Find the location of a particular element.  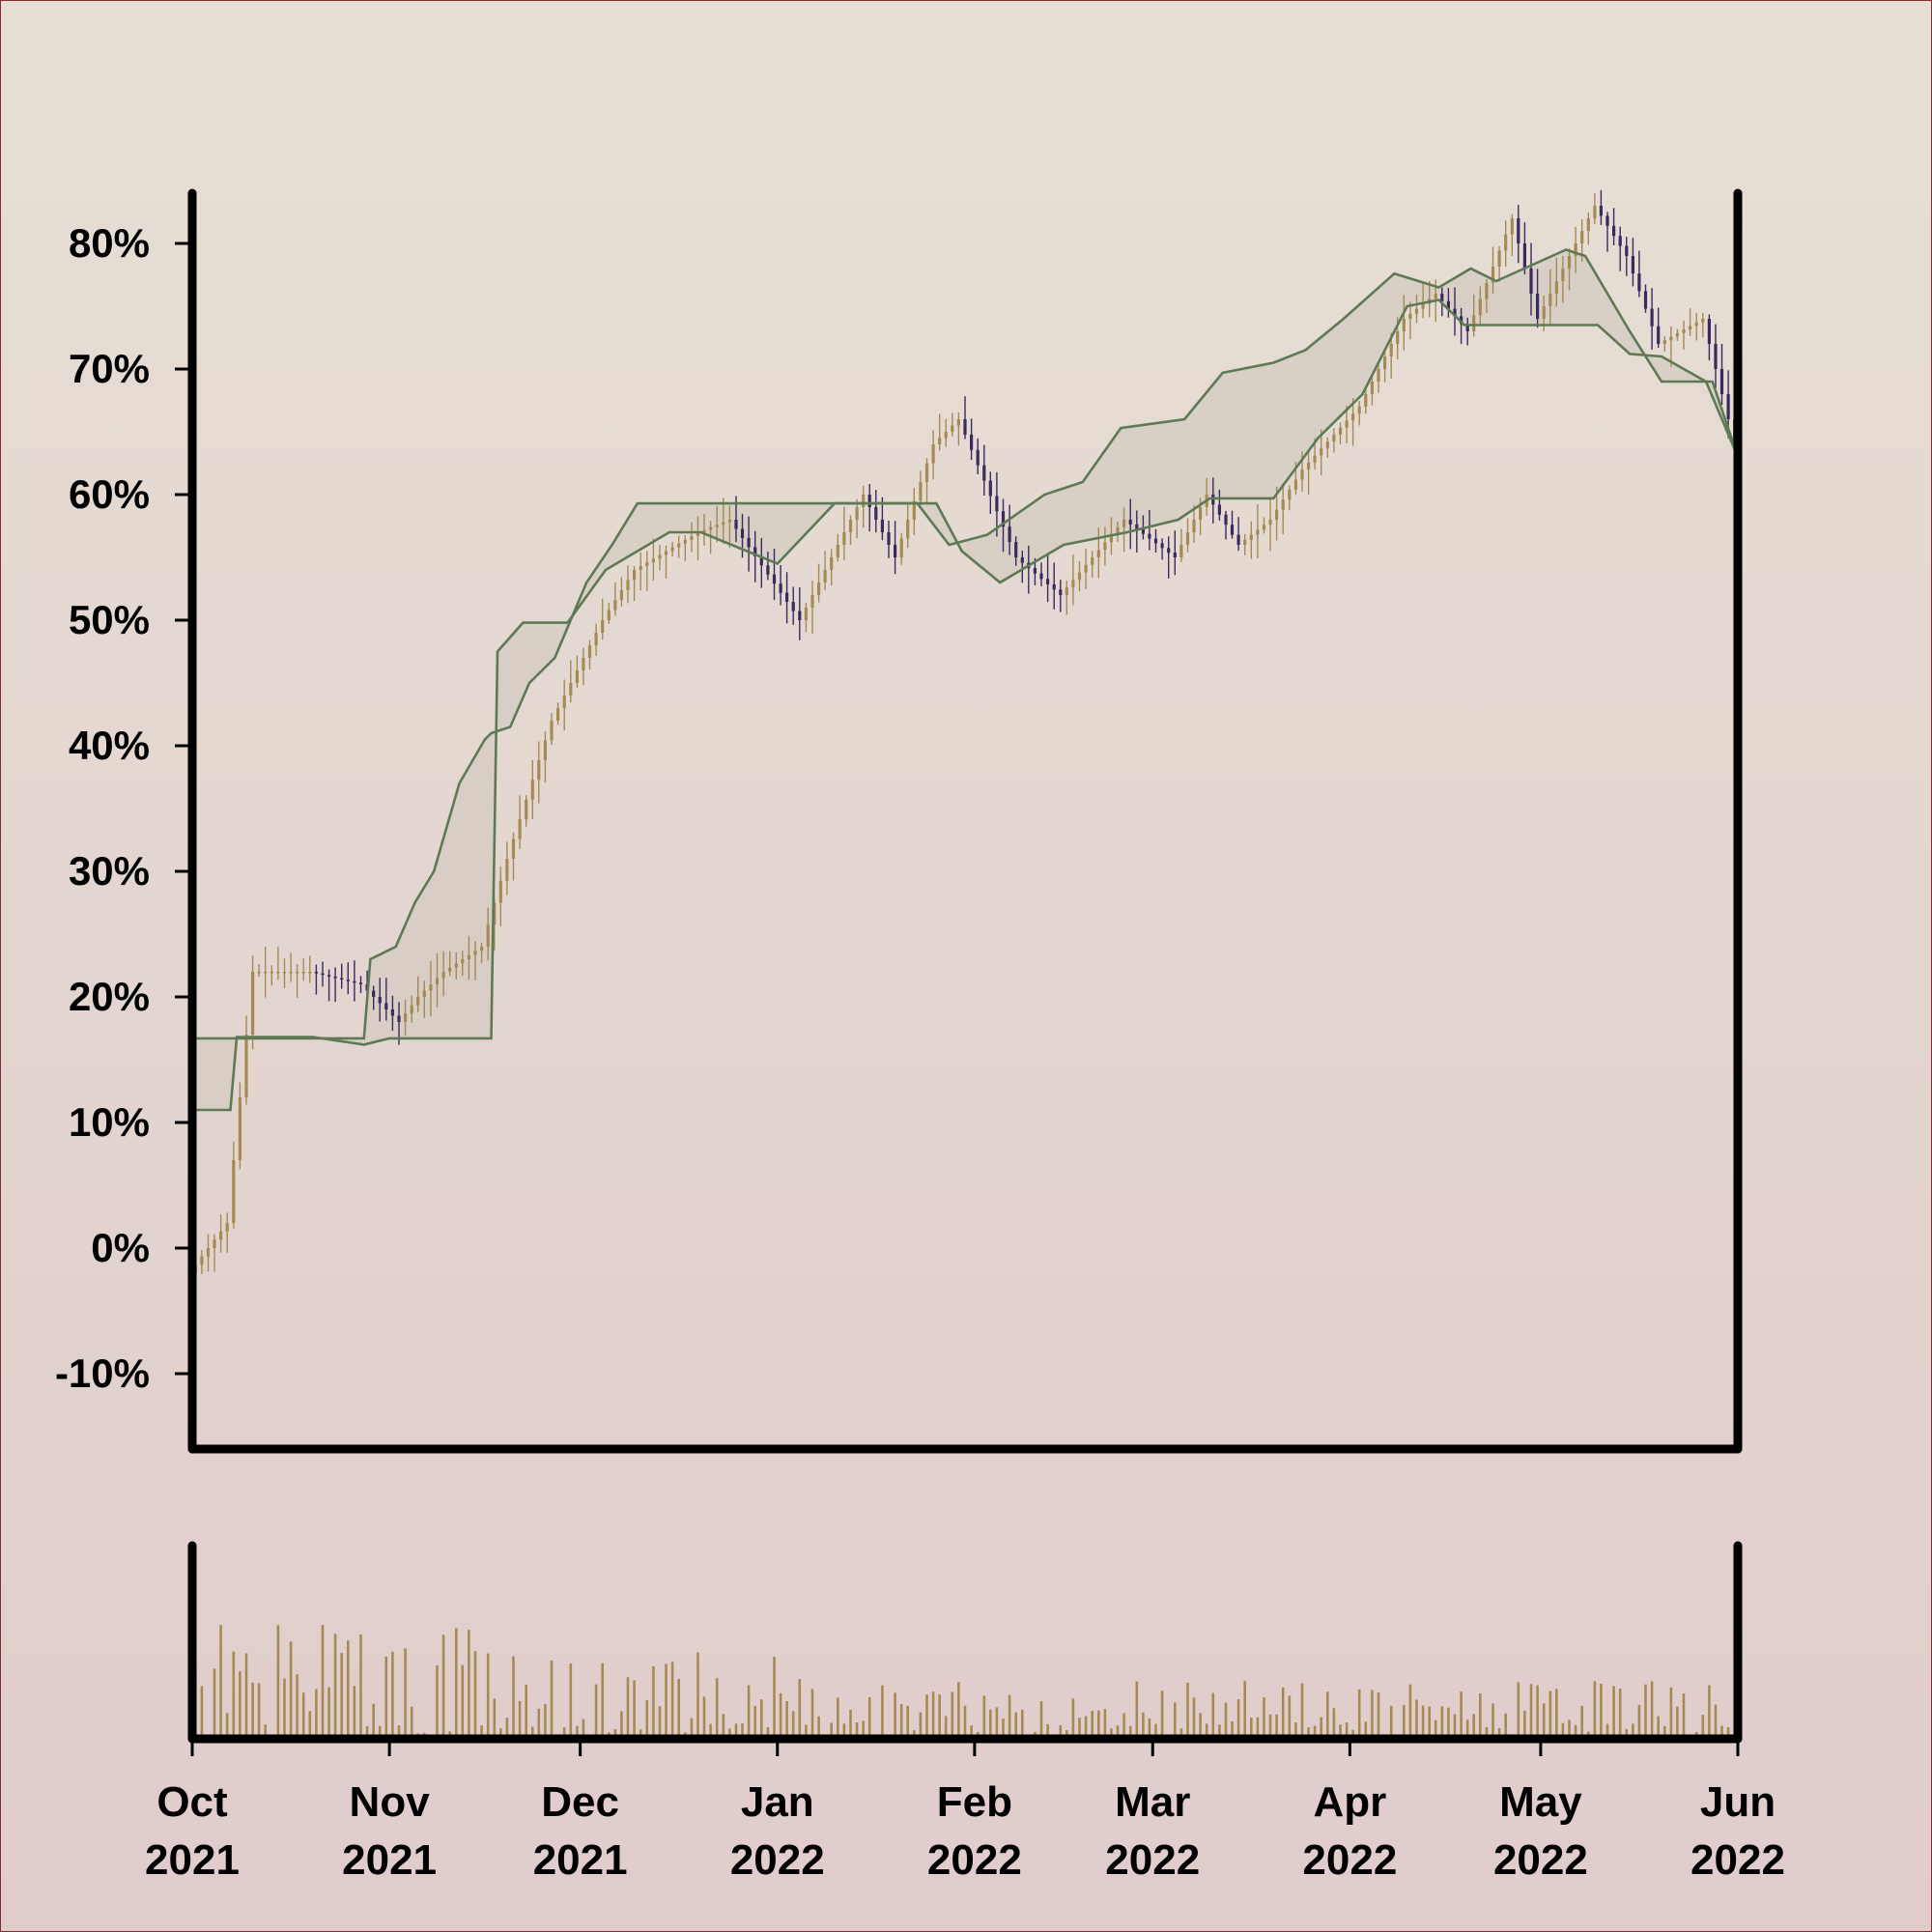

y-tick-label: 50% is located at coordinates (109, 619).